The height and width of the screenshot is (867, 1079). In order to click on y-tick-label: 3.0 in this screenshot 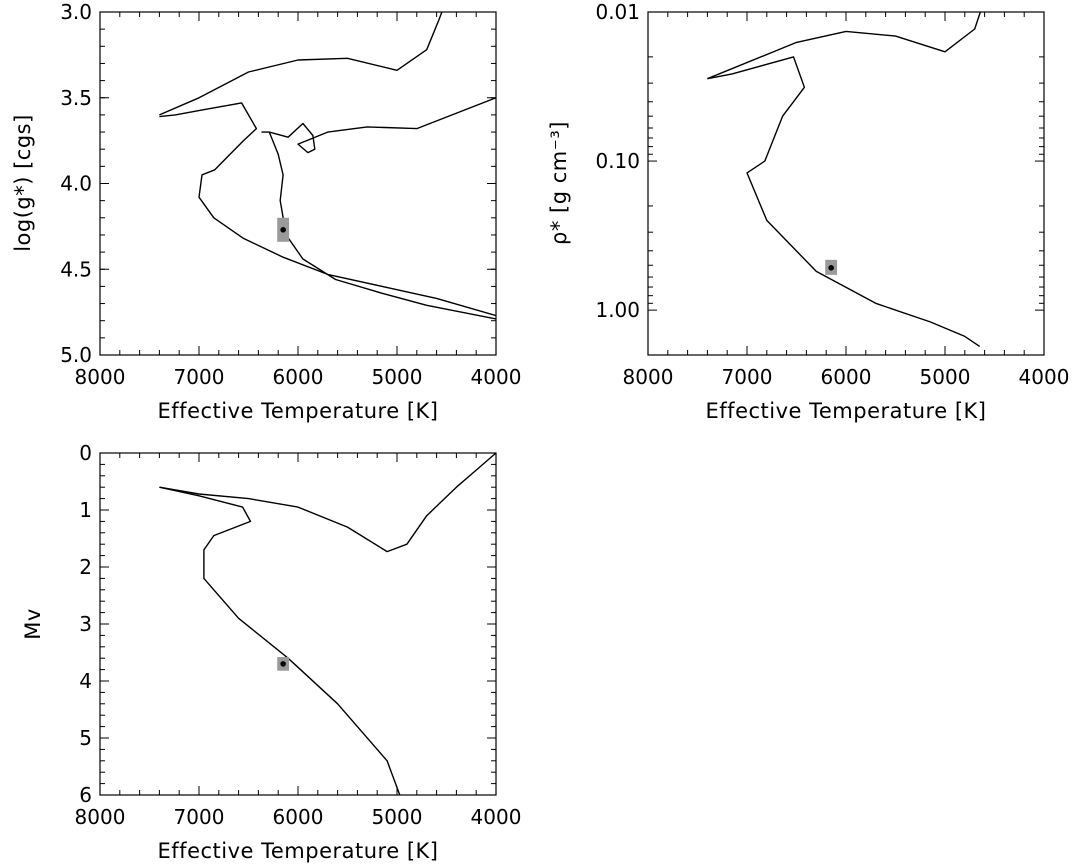, I will do `click(76, 12)`.